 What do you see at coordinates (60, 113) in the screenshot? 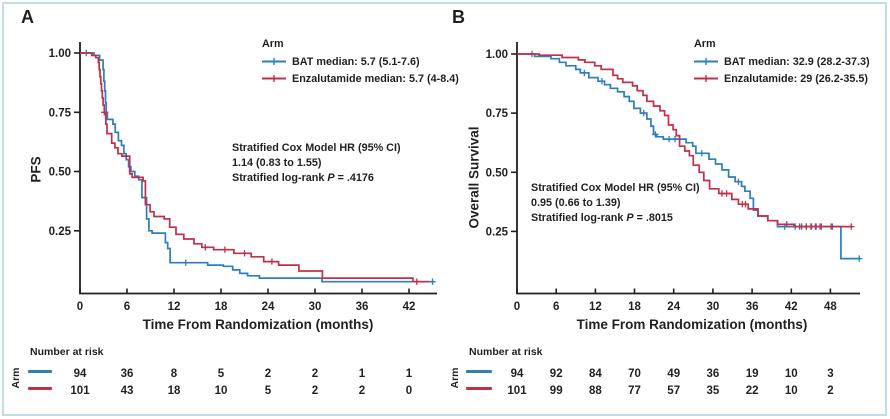
I see `y-tick-label: 0.75` at bounding box center [60, 113].